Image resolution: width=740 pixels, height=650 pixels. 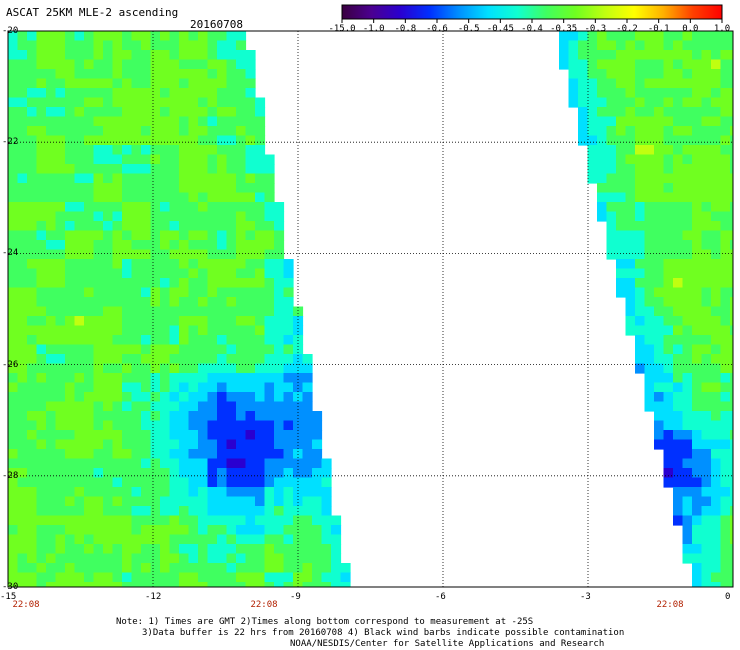 What do you see at coordinates (10, 587) in the screenshot?
I see `y-tick-label: -30` at bounding box center [10, 587].